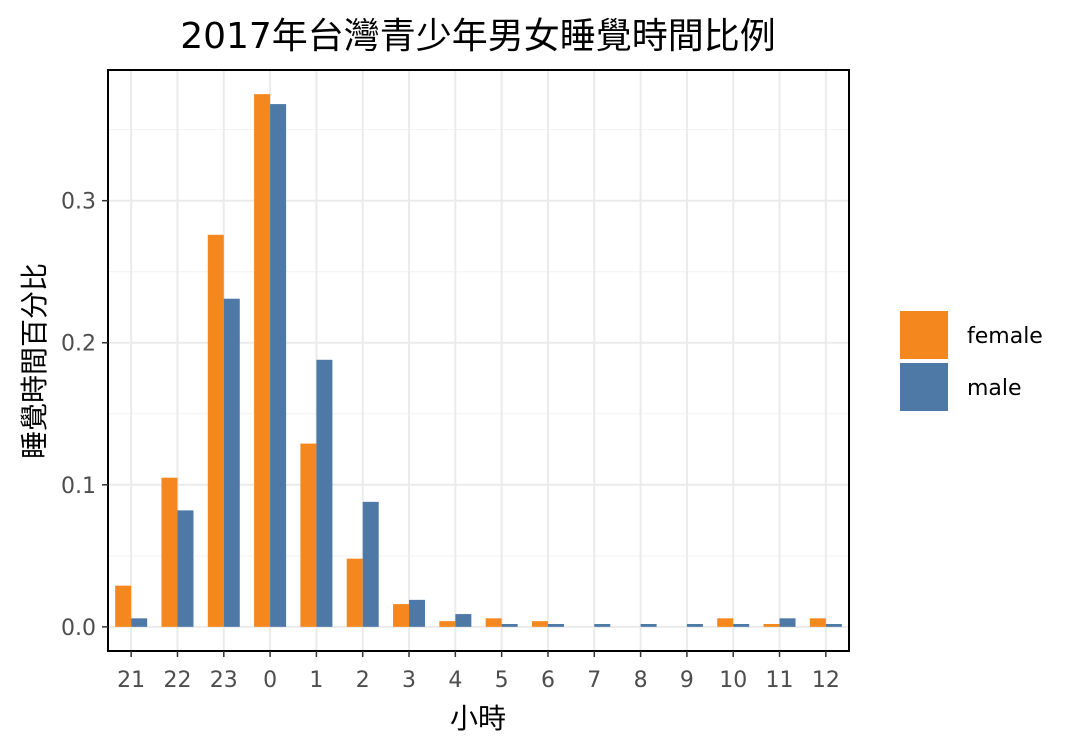 The width and height of the screenshot is (1077, 749). What do you see at coordinates (34, 361) in the screenshot?
I see `y-axis-label: 睡覺時間百分比` at bounding box center [34, 361].